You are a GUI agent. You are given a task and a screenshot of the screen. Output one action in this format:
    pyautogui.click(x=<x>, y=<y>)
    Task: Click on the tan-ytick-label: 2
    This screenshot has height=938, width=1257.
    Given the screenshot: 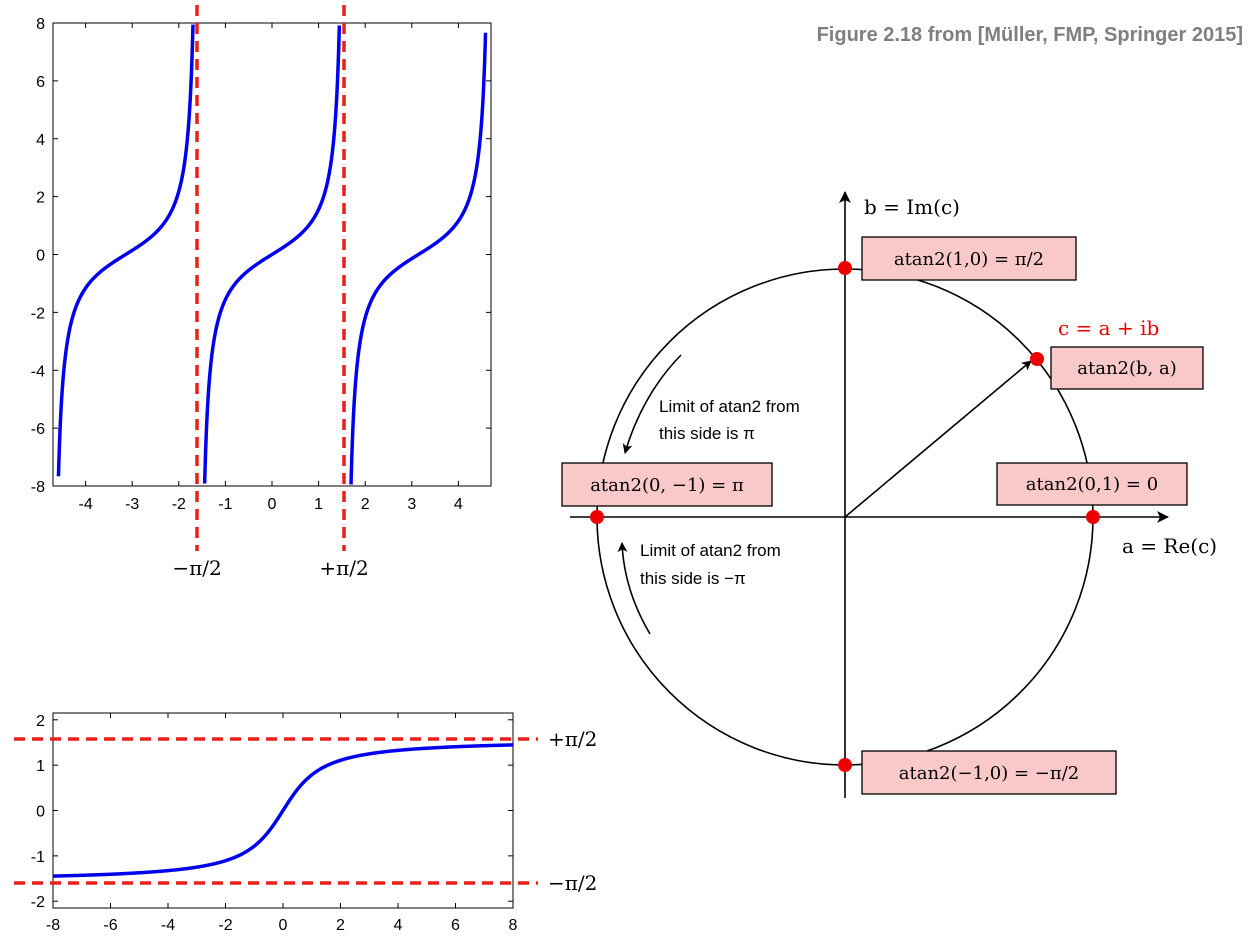 What is the action you would take?
    pyautogui.click(x=40, y=198)
    